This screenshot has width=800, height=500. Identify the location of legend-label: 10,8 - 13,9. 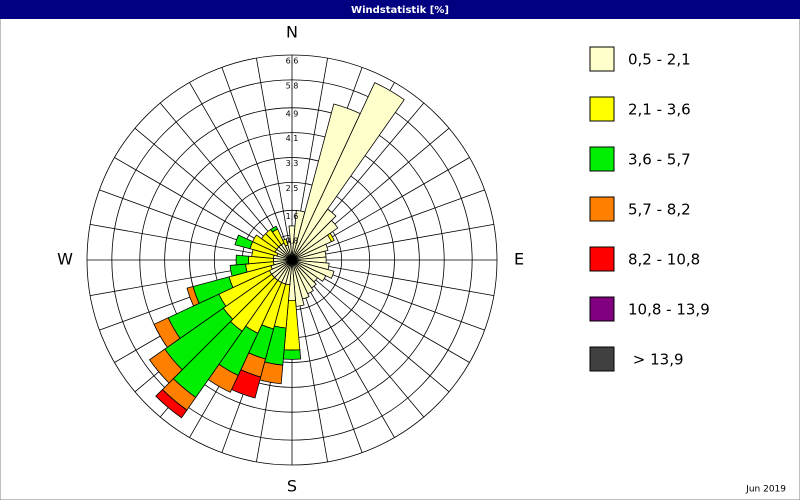
(669, 310).